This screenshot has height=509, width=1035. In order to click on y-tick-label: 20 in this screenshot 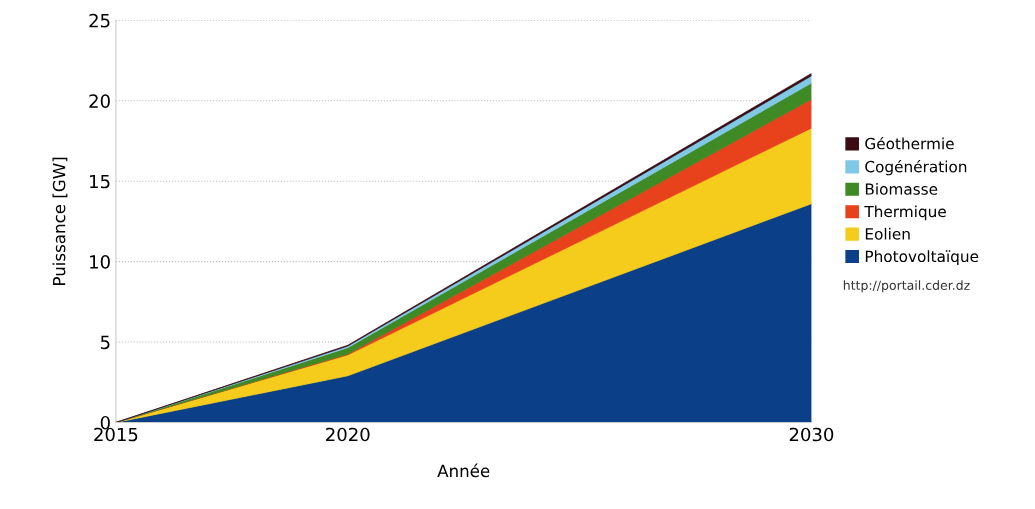, I will do `click(99, 101)`.